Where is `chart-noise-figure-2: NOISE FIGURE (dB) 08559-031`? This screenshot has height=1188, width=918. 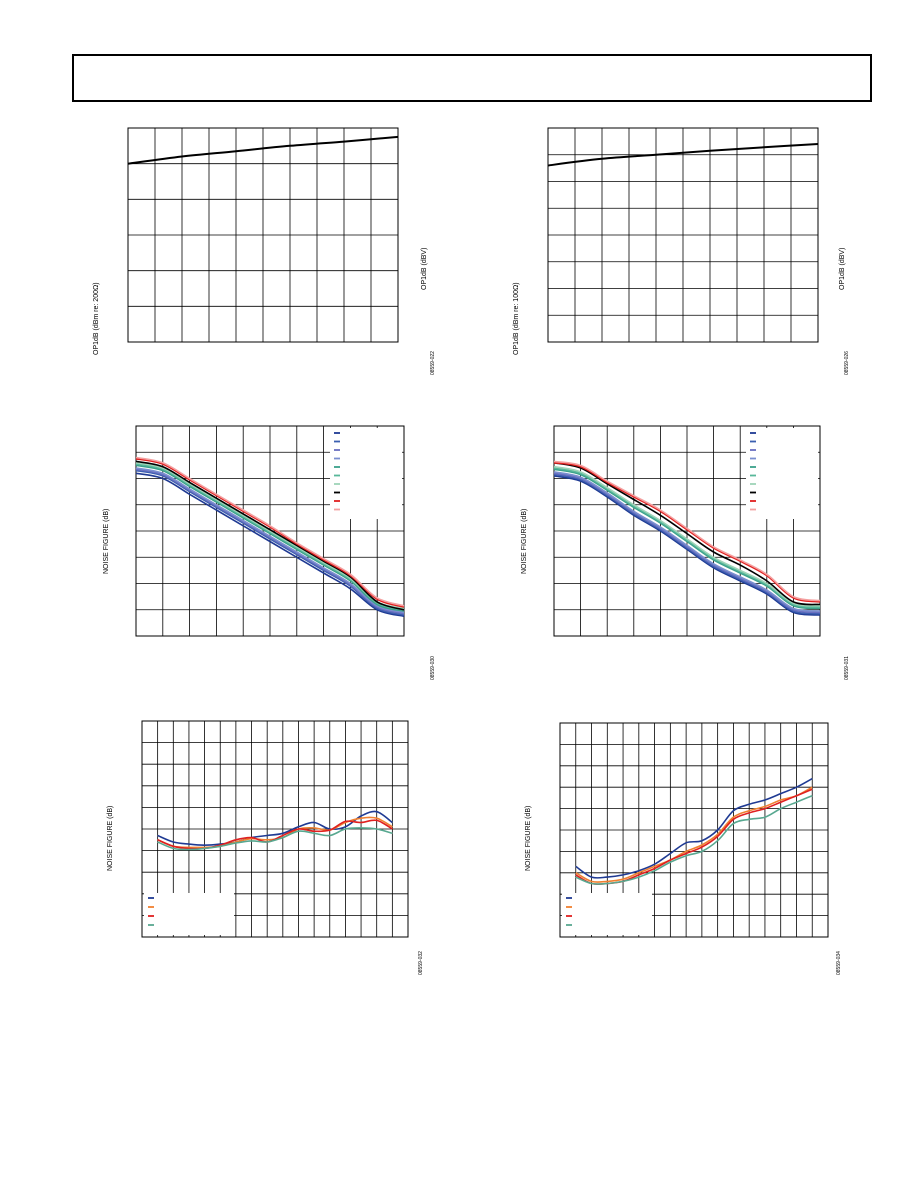
chart-noise-figure-2: NOISE FIGURE (dB) 08559-031 is located at coordinates (685, 552).